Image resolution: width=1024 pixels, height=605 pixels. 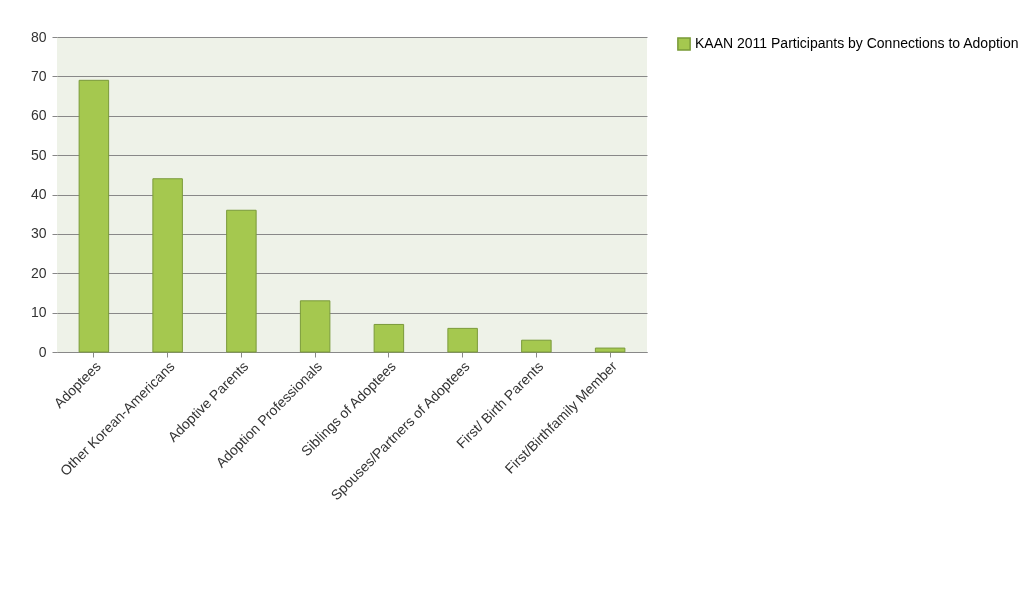 What do you see at coordinates (38, 36) in the screenshot?
I see `y-tick-label: 80` at bounding box center [38, 36].